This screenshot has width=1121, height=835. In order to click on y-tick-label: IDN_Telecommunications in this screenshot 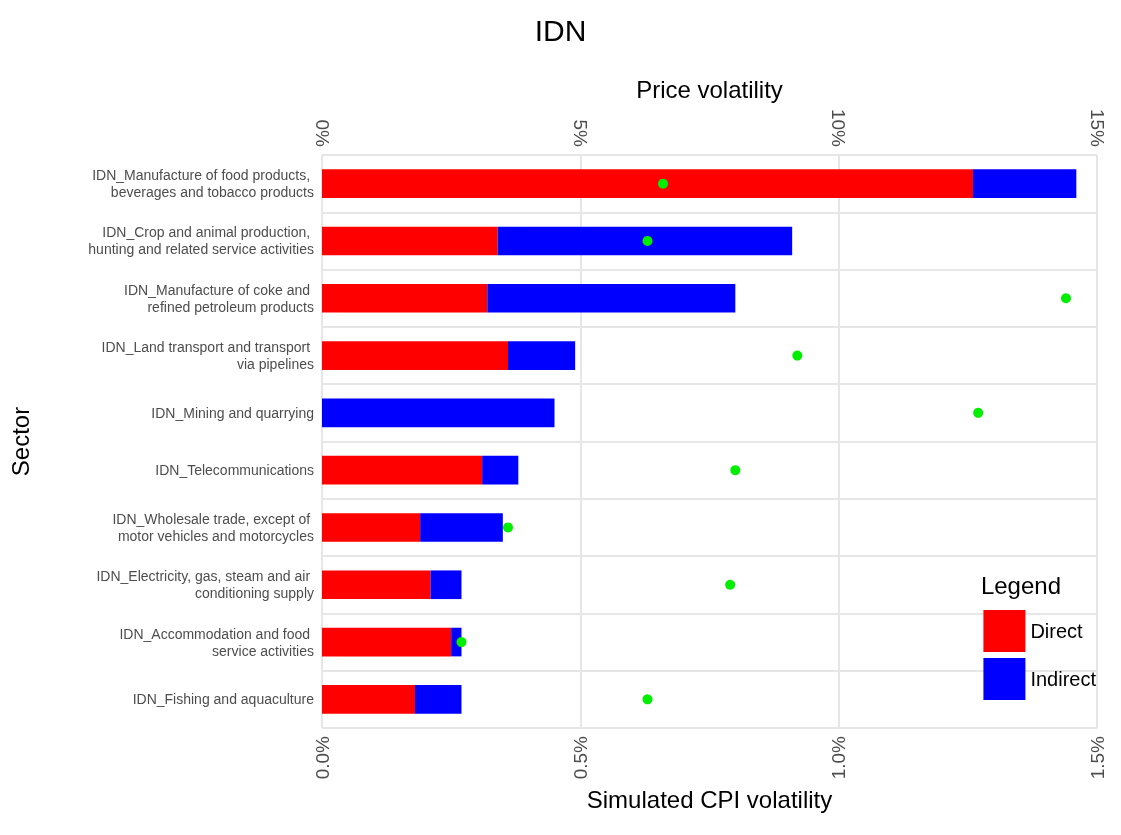, I will do `click(234, 470)`.